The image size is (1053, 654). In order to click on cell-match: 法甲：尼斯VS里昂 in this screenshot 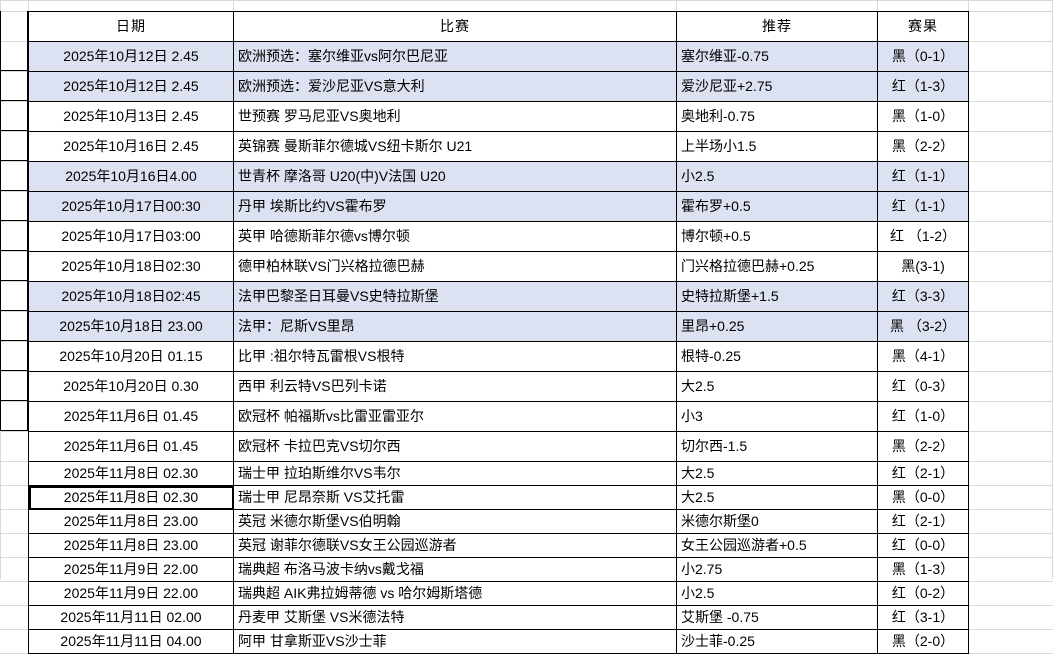, I will do `click(455, 326)`.